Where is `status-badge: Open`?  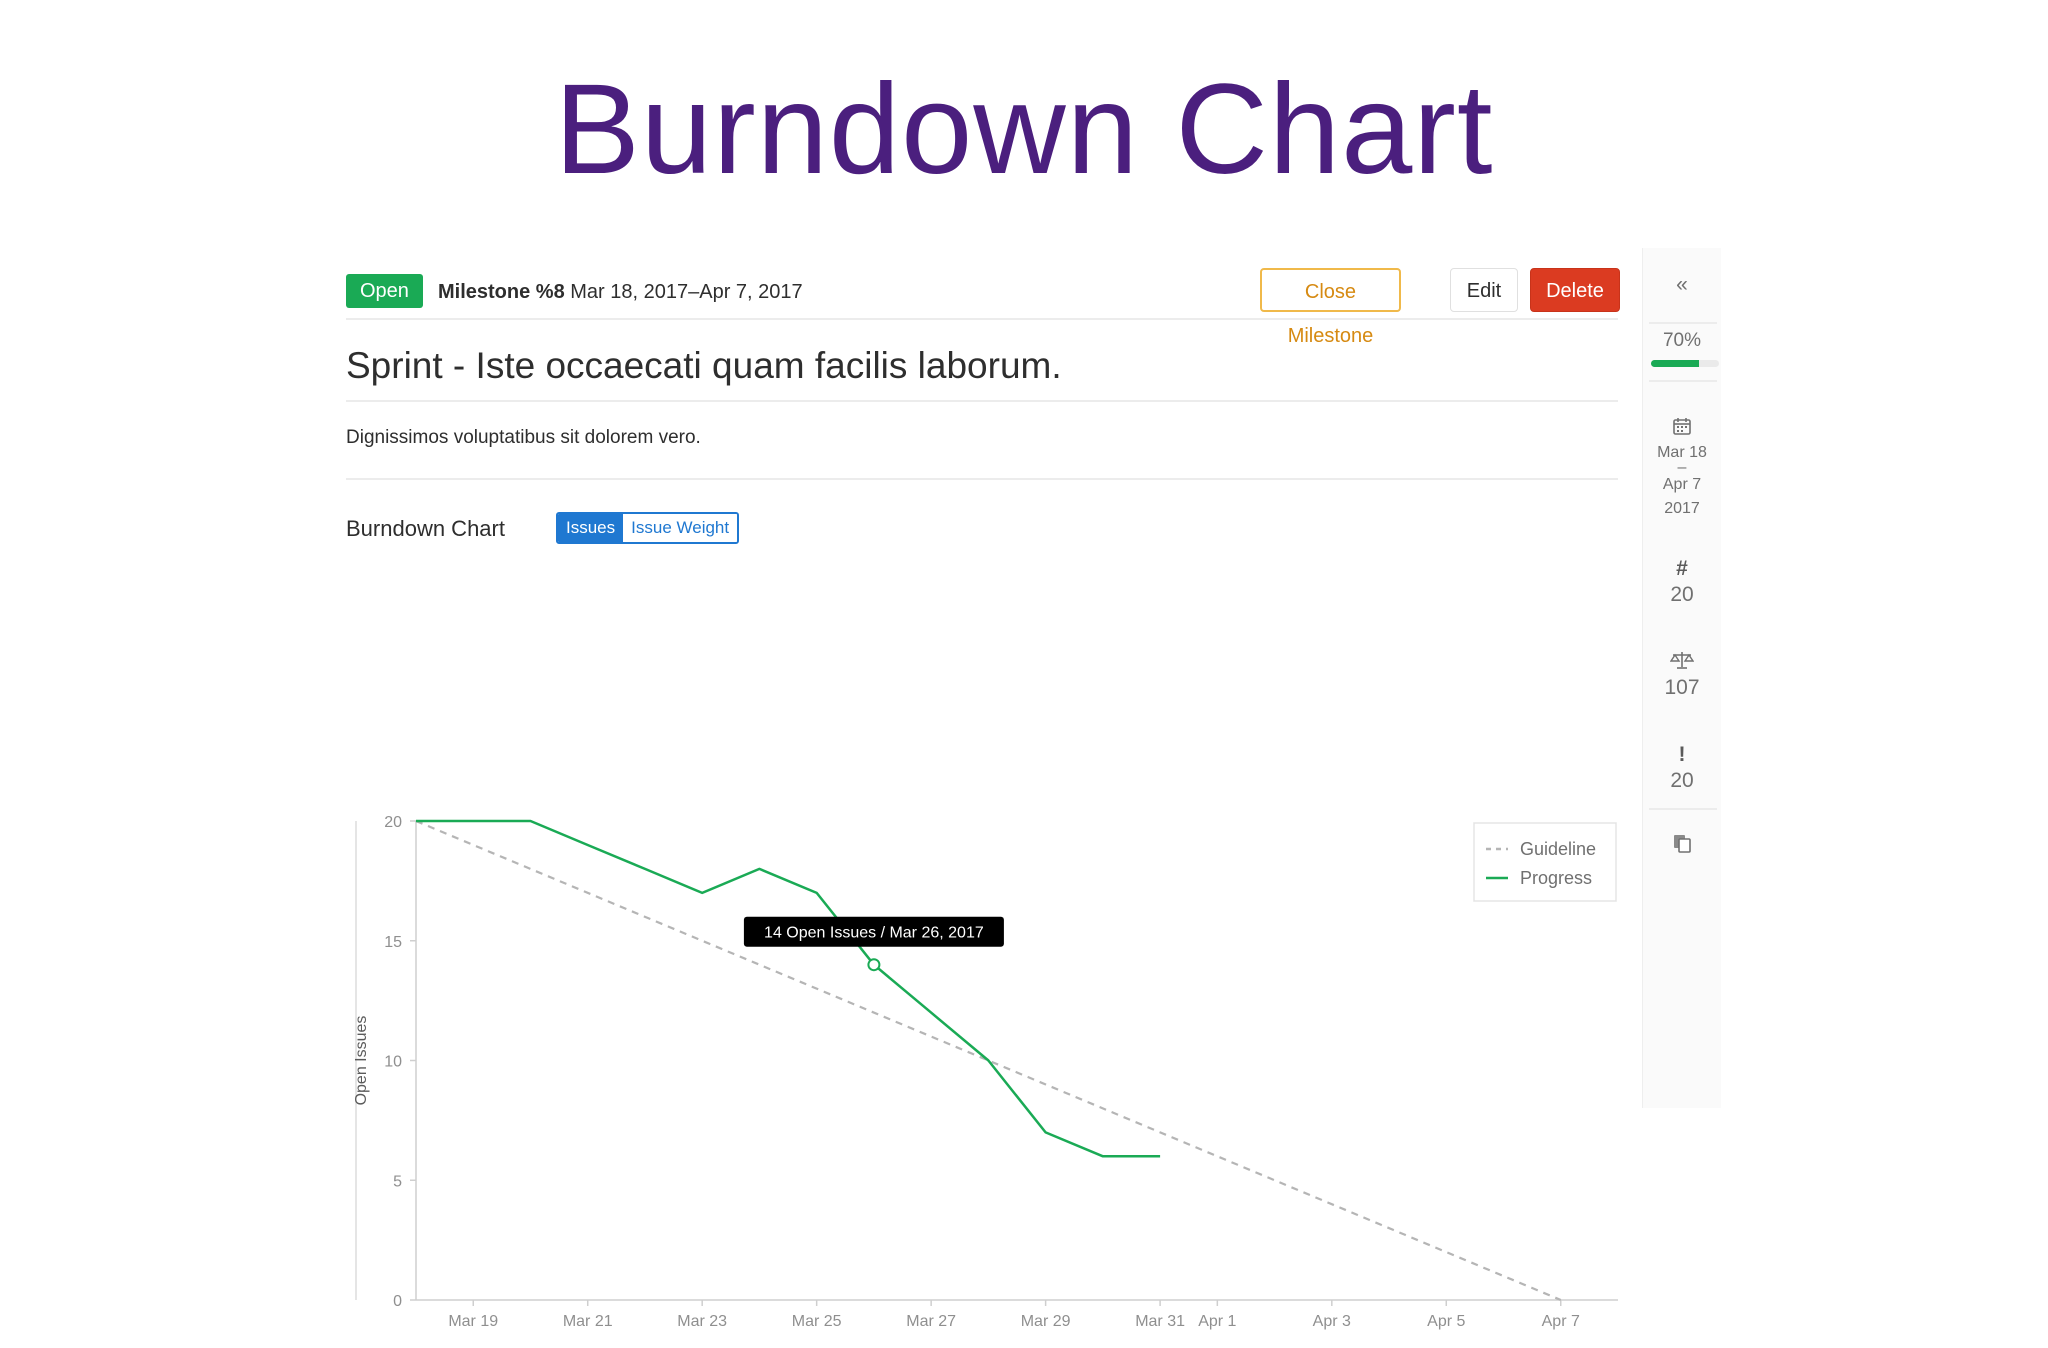 status-badge: Open is located at coordinates (384, 291).